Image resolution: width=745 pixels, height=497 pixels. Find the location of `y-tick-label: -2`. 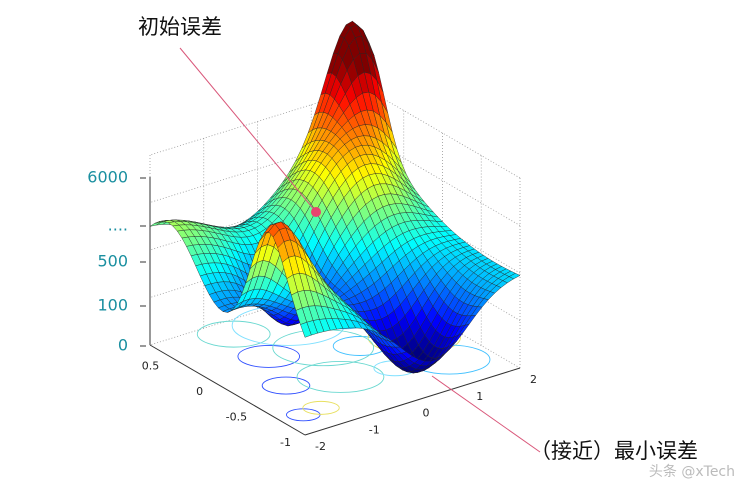

y-tick-label: -2 is located at coordinates (320, 446).